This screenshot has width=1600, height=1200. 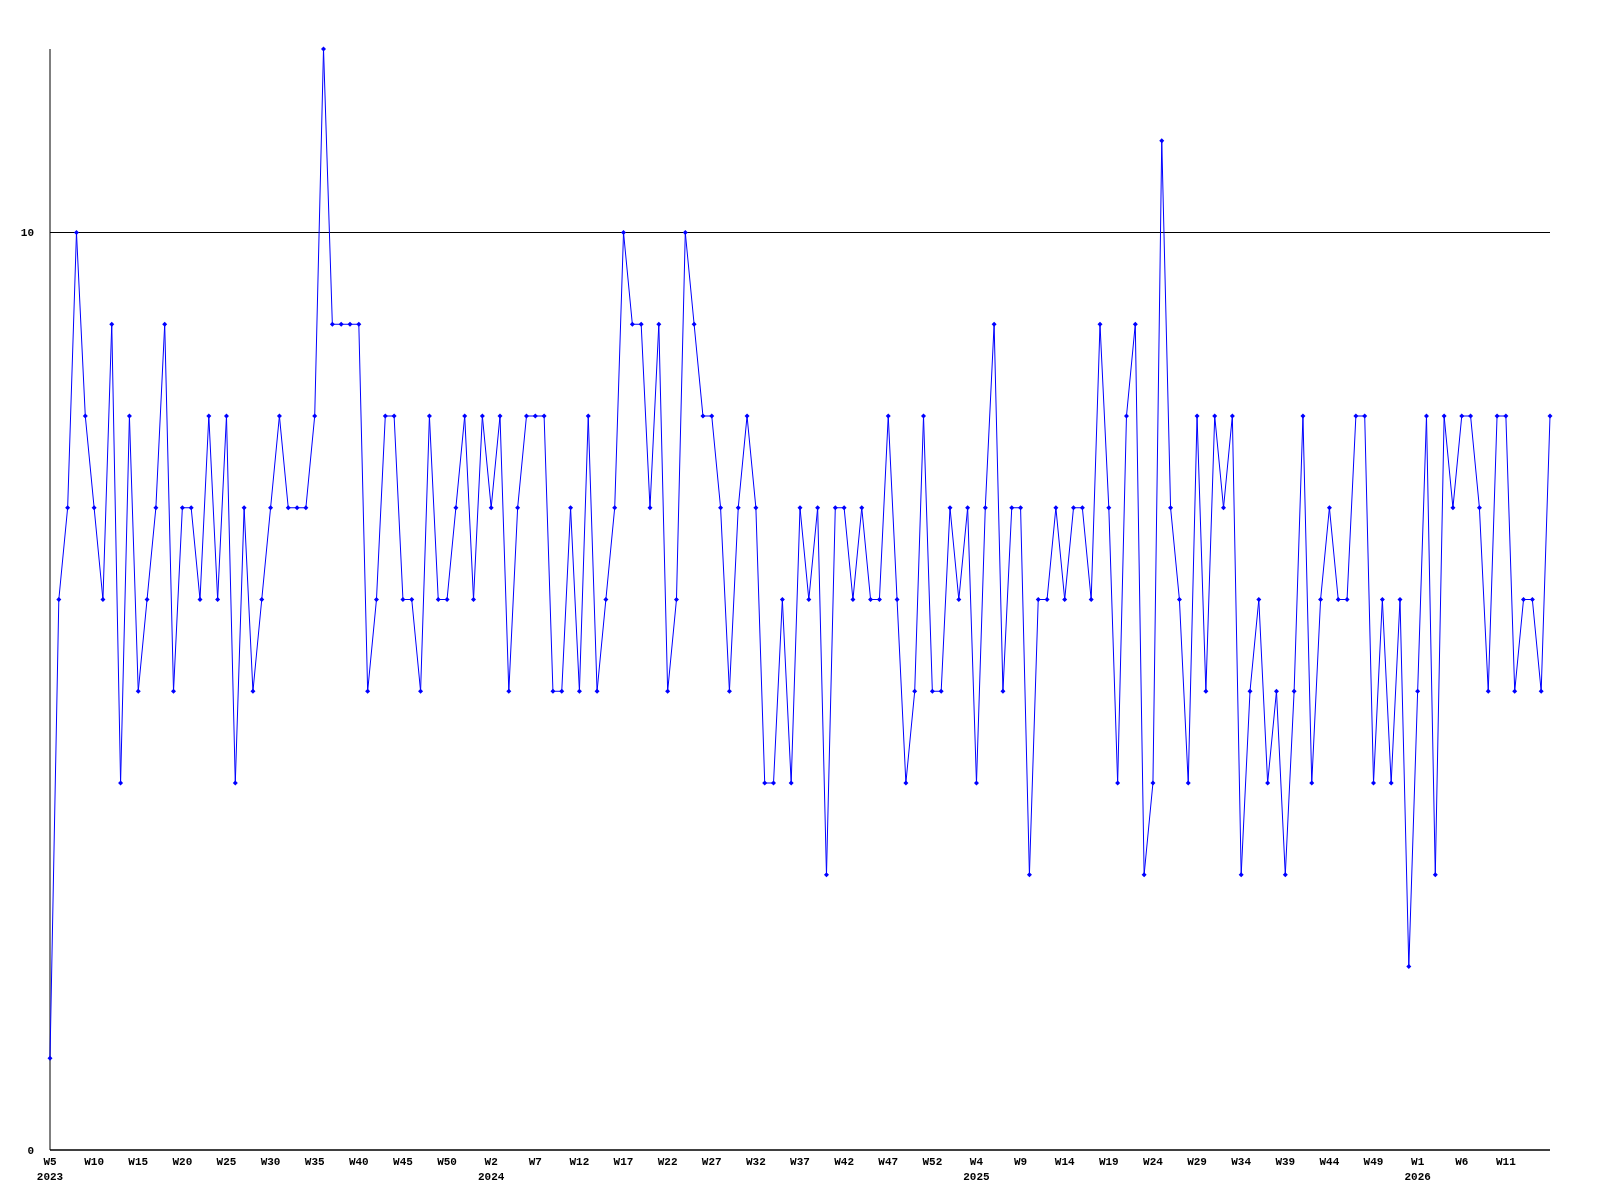 What do you see at coordinates (1285, 1162) in the screenshot?
I see `x-tick-label: W39` at bounding box center [1285, 1162].